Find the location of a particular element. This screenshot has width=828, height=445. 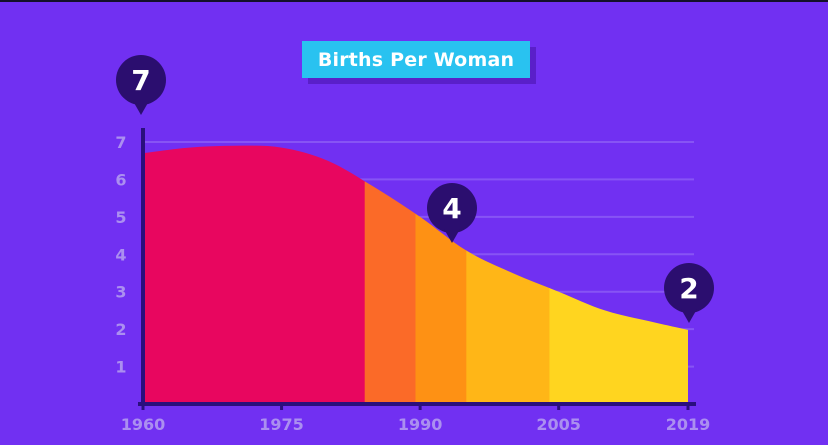

chart-title-banner: Births Per Woman is located at coordinates (419, 62).